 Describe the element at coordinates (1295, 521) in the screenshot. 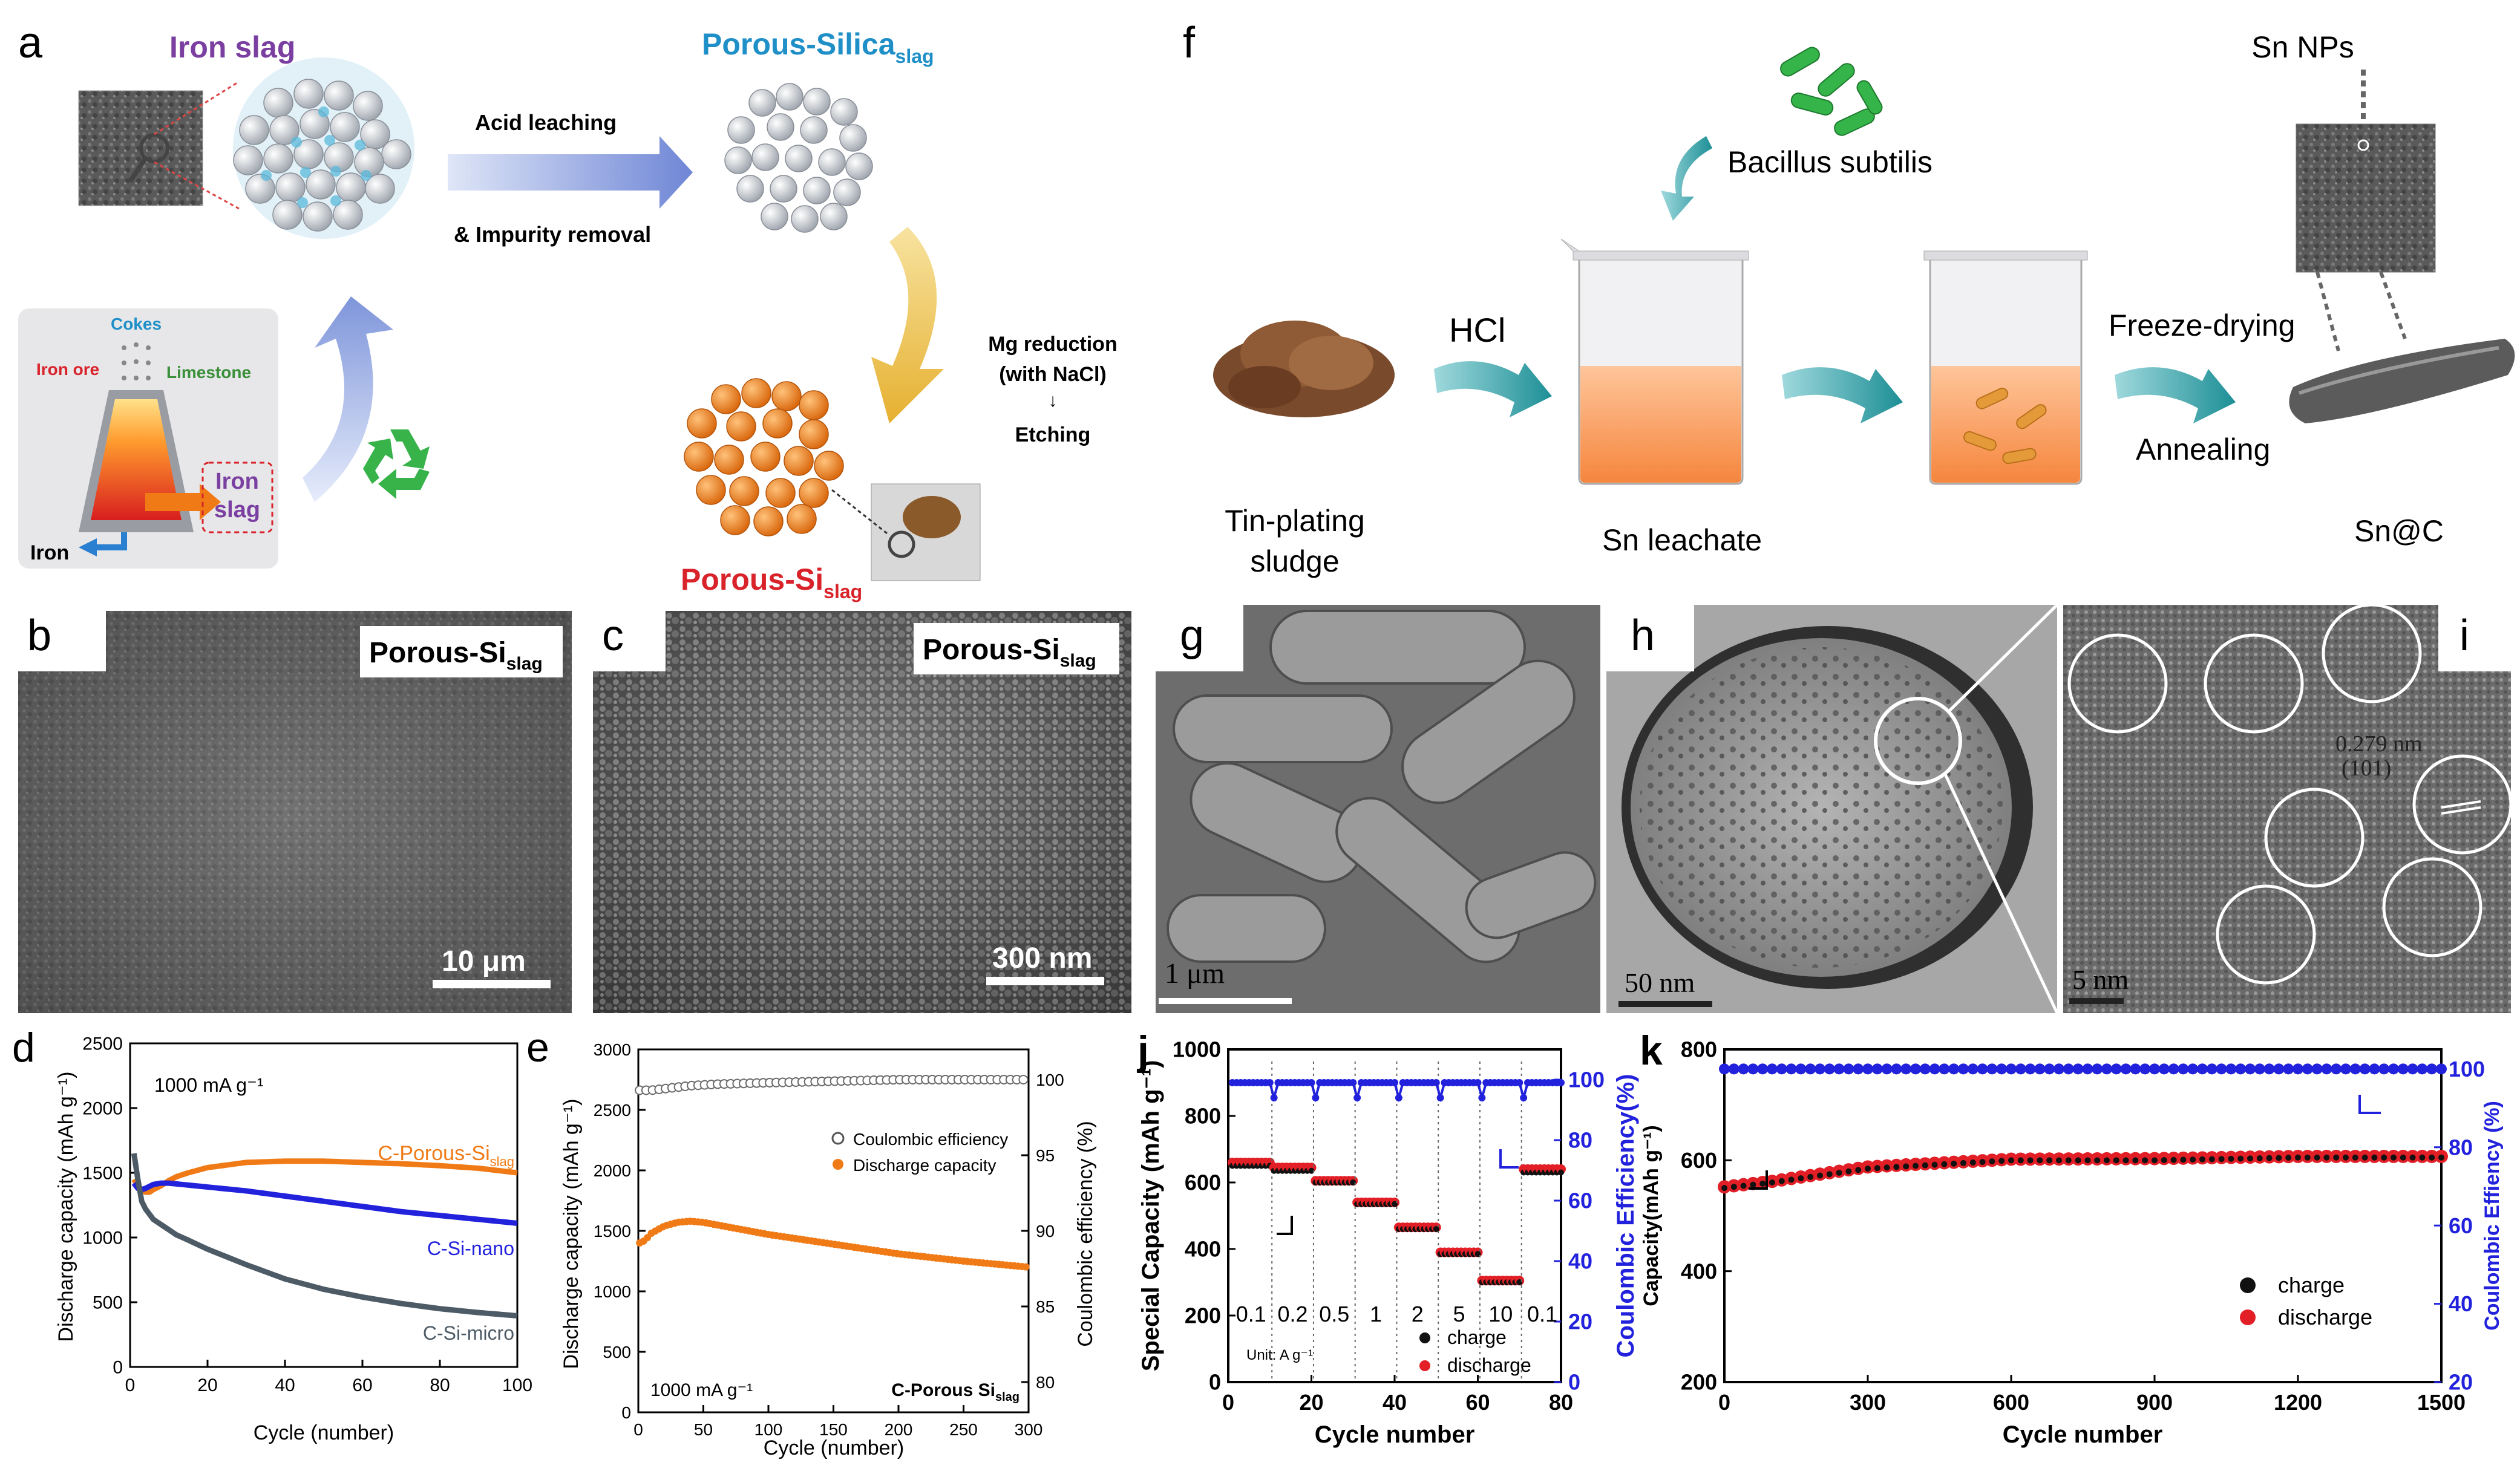

I see `sludge-label-line1: Tin-plating` at that location.